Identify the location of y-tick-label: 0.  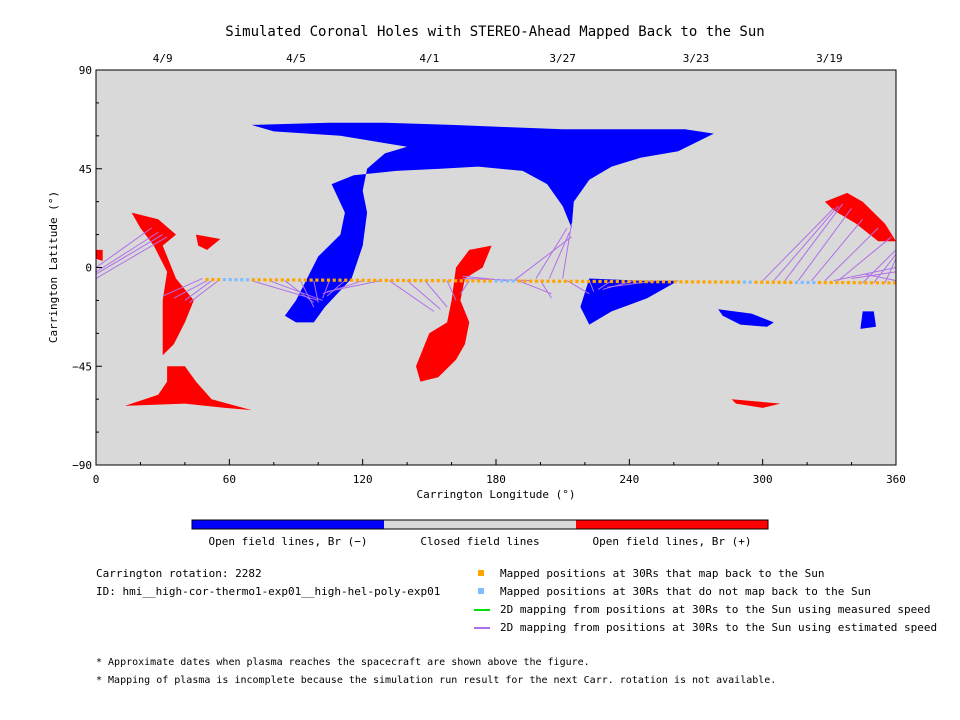
(88, 268).